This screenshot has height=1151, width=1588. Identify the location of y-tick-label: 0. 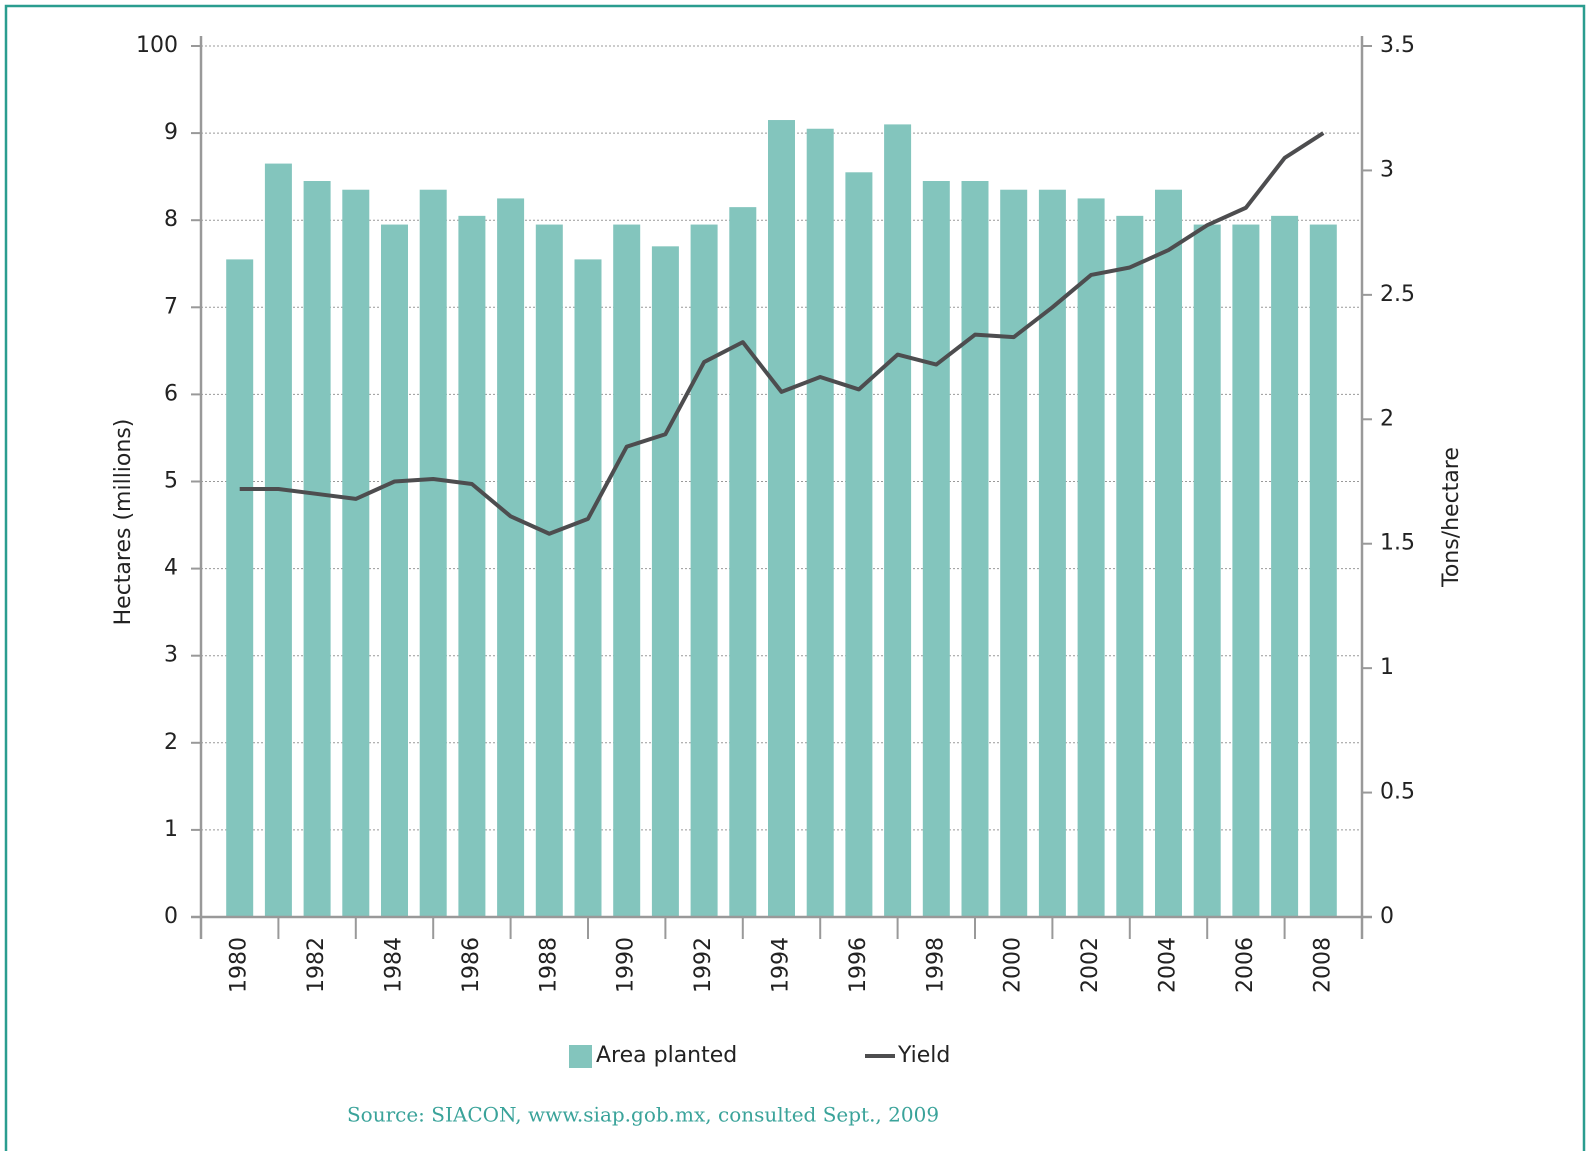
(171, 916).